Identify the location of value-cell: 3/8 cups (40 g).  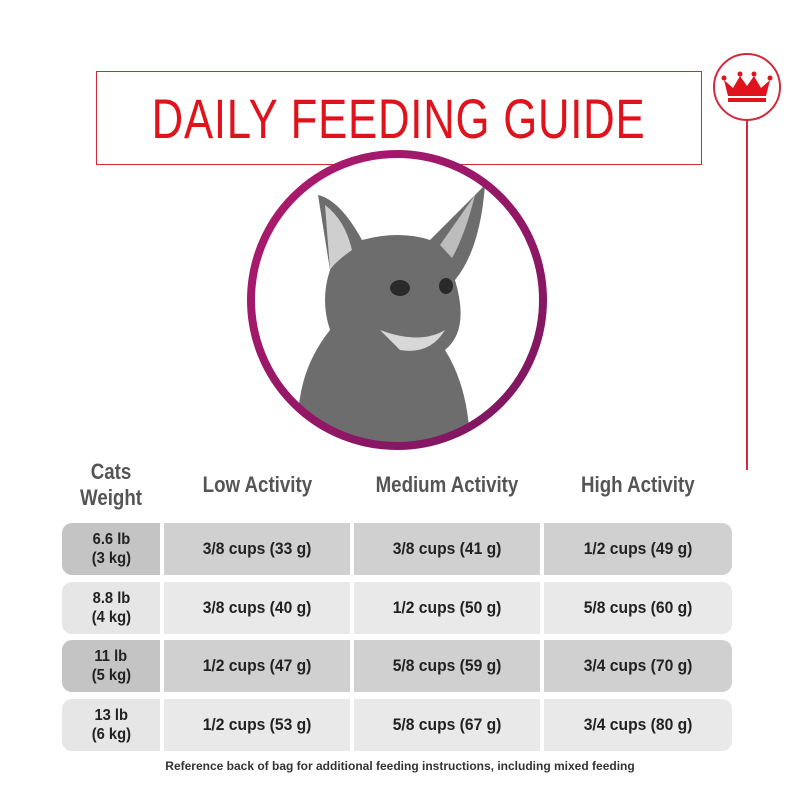
(257, 608).